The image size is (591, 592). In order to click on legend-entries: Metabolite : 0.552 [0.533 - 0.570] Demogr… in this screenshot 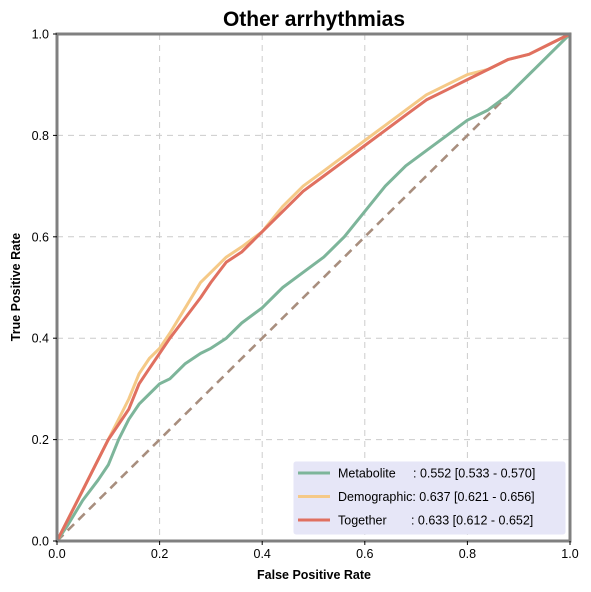, I will do `click(416, 497)`.